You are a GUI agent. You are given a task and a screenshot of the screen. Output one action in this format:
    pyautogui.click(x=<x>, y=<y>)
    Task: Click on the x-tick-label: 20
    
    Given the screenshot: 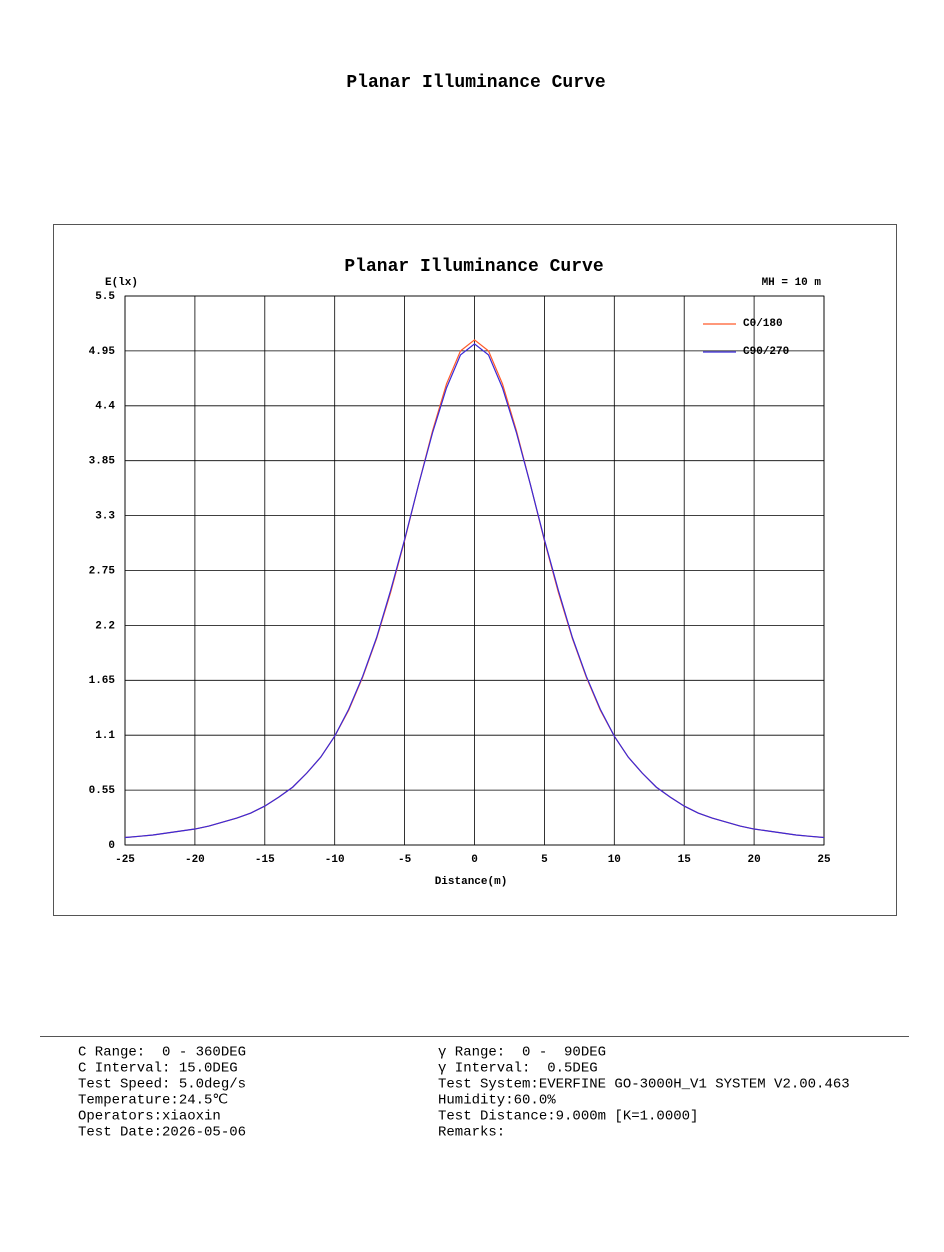 What is the action you would take?
    pyautogui.click(x=753, y=860)
    